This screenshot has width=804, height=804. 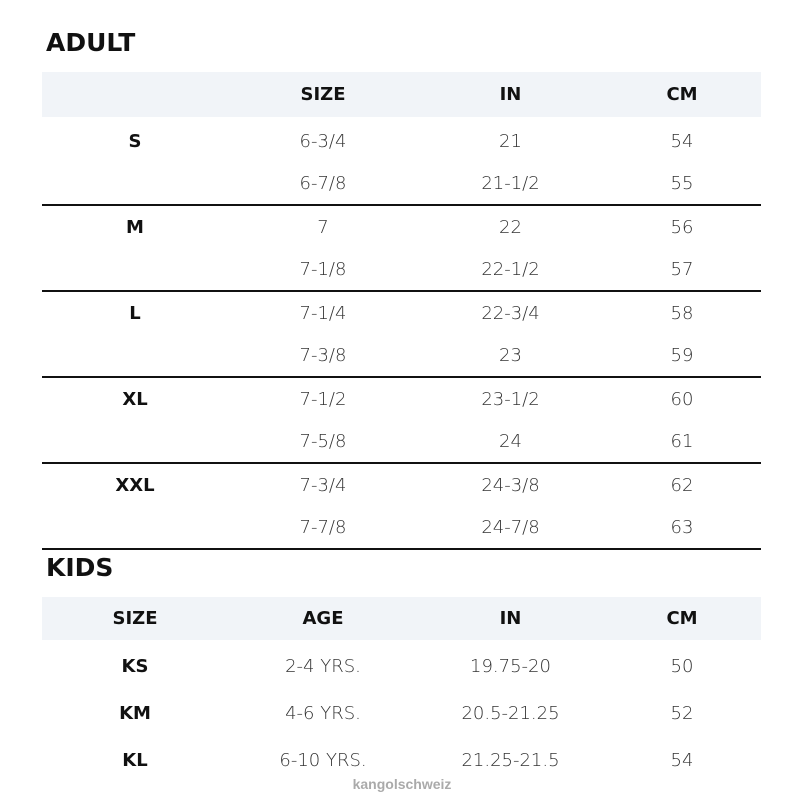 I want to click on size-group: M 7 22 56 7-1/8 22-1/2 57, so click(x=401, y=249).